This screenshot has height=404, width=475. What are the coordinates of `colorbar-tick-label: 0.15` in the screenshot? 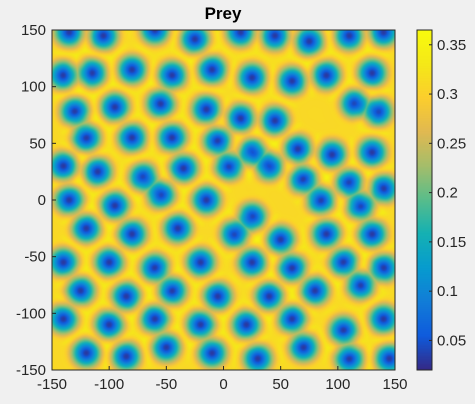 It's located at (451, 242).